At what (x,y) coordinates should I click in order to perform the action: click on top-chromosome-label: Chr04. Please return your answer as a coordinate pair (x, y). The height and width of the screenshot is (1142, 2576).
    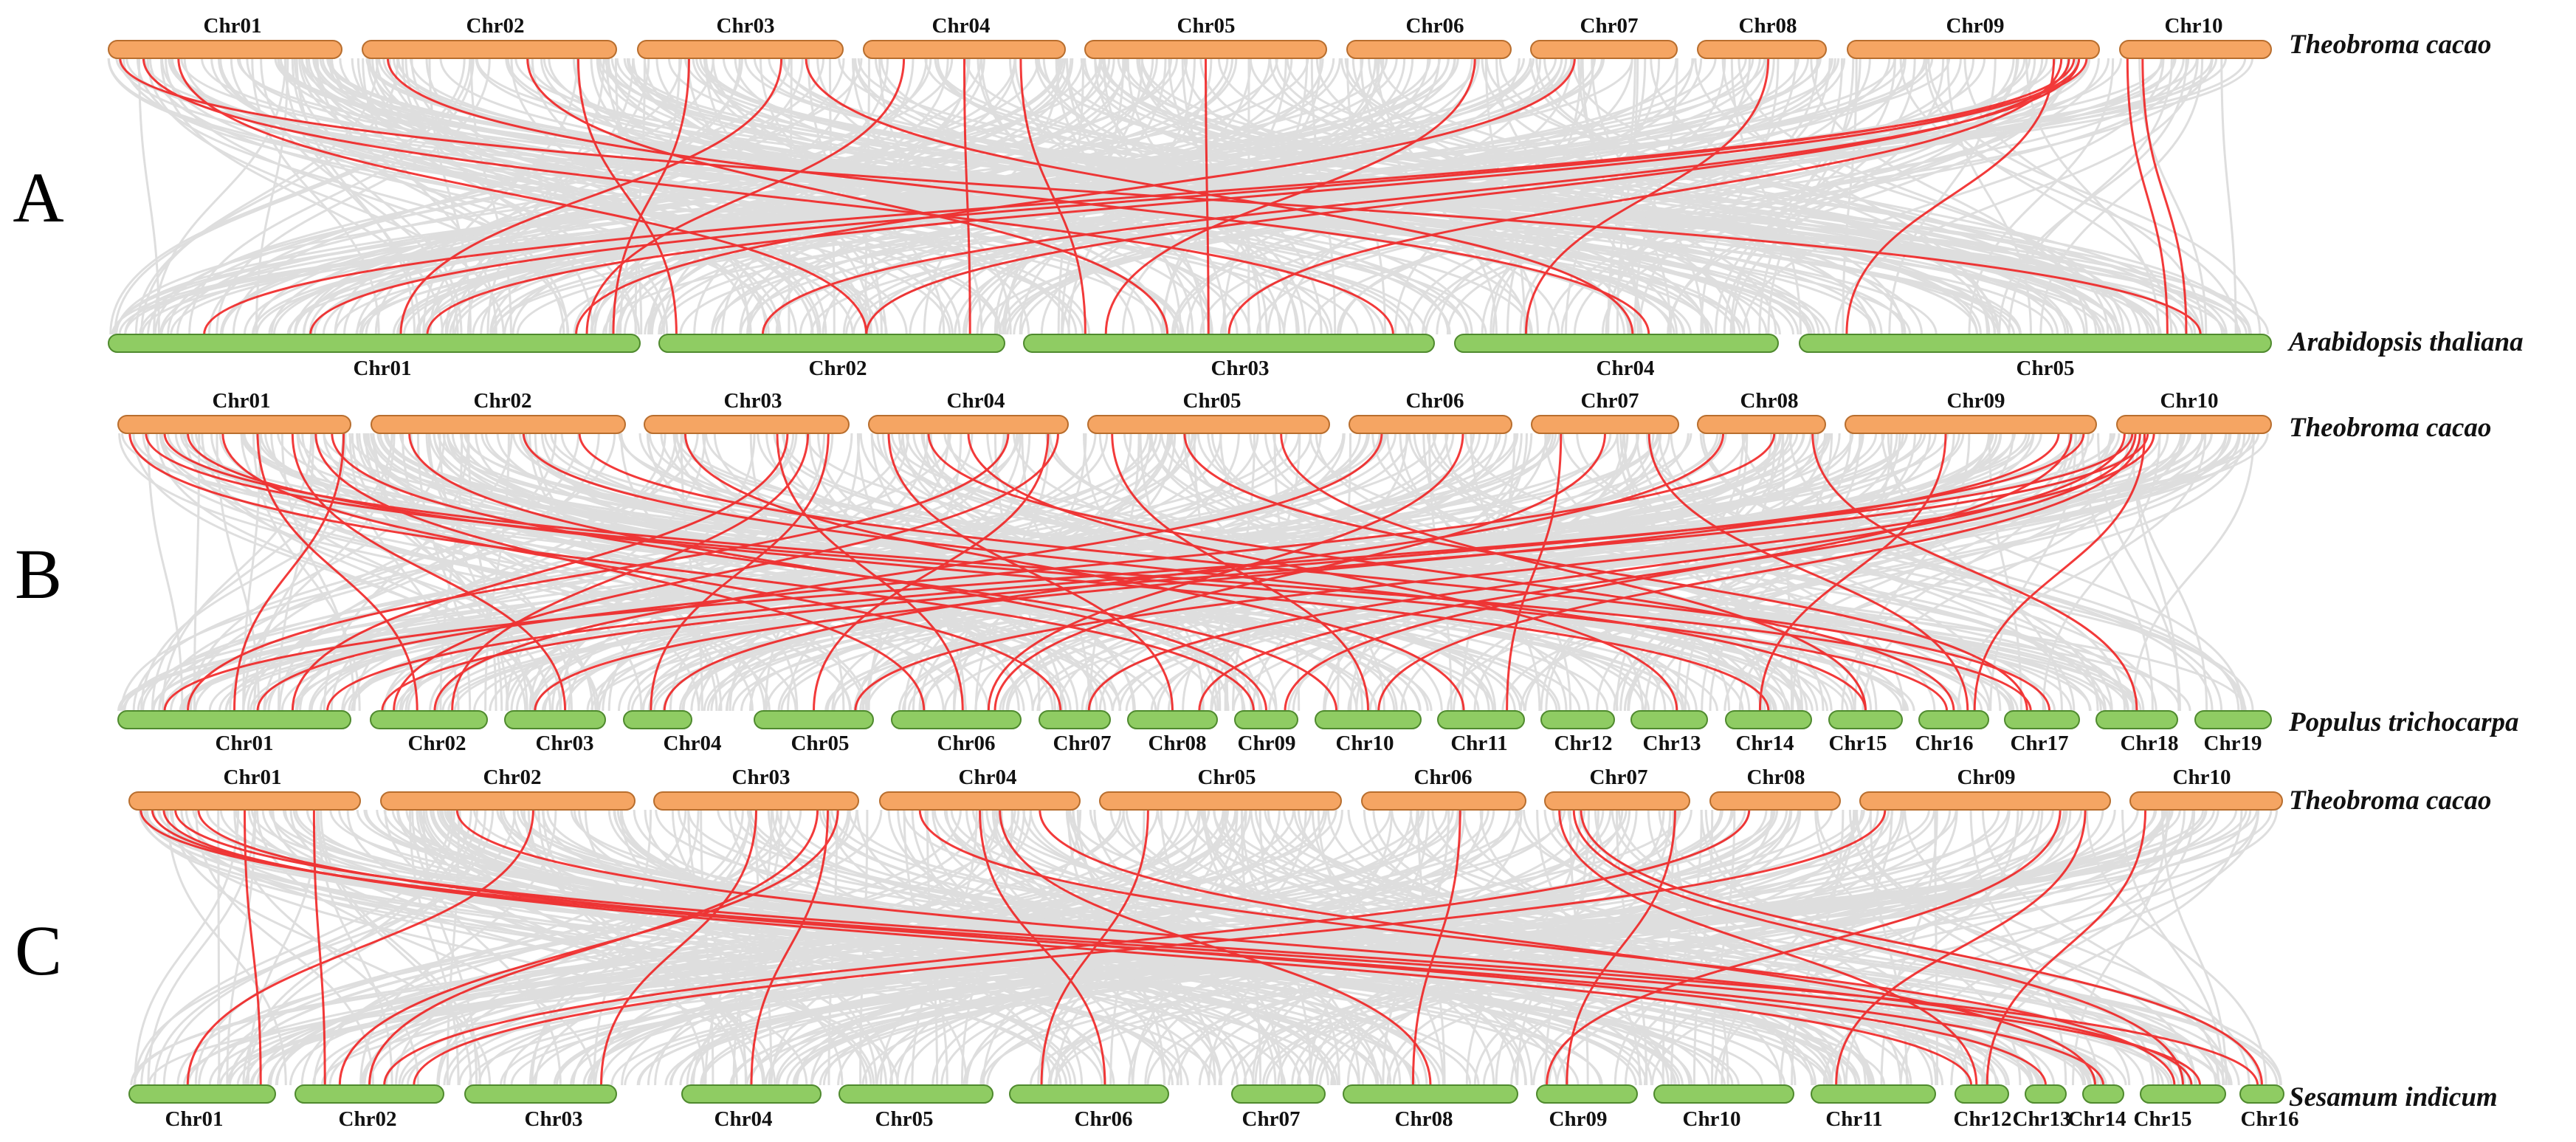
    Looking at the image, I should click on (962, 26).